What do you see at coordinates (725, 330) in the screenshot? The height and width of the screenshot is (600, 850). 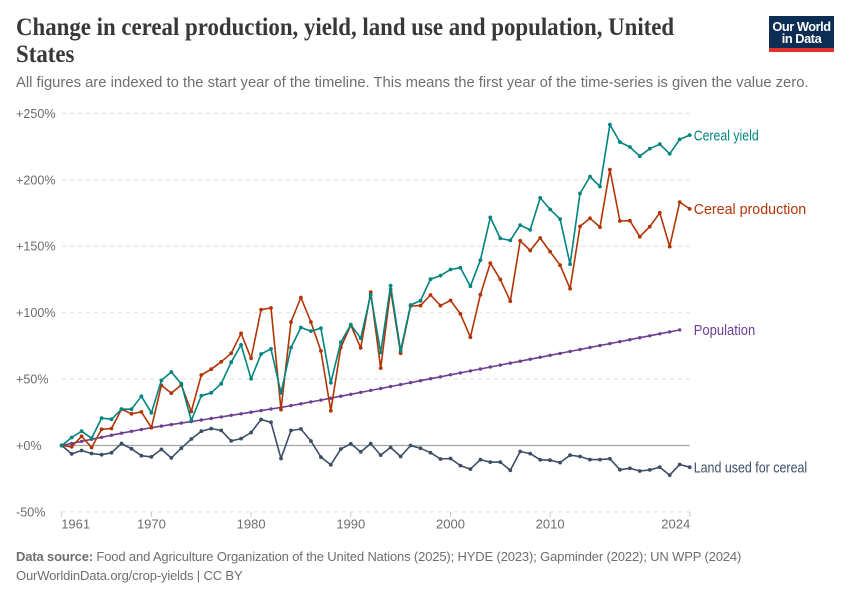 I see `svg-text: Population` at bounding box center [725, 330].